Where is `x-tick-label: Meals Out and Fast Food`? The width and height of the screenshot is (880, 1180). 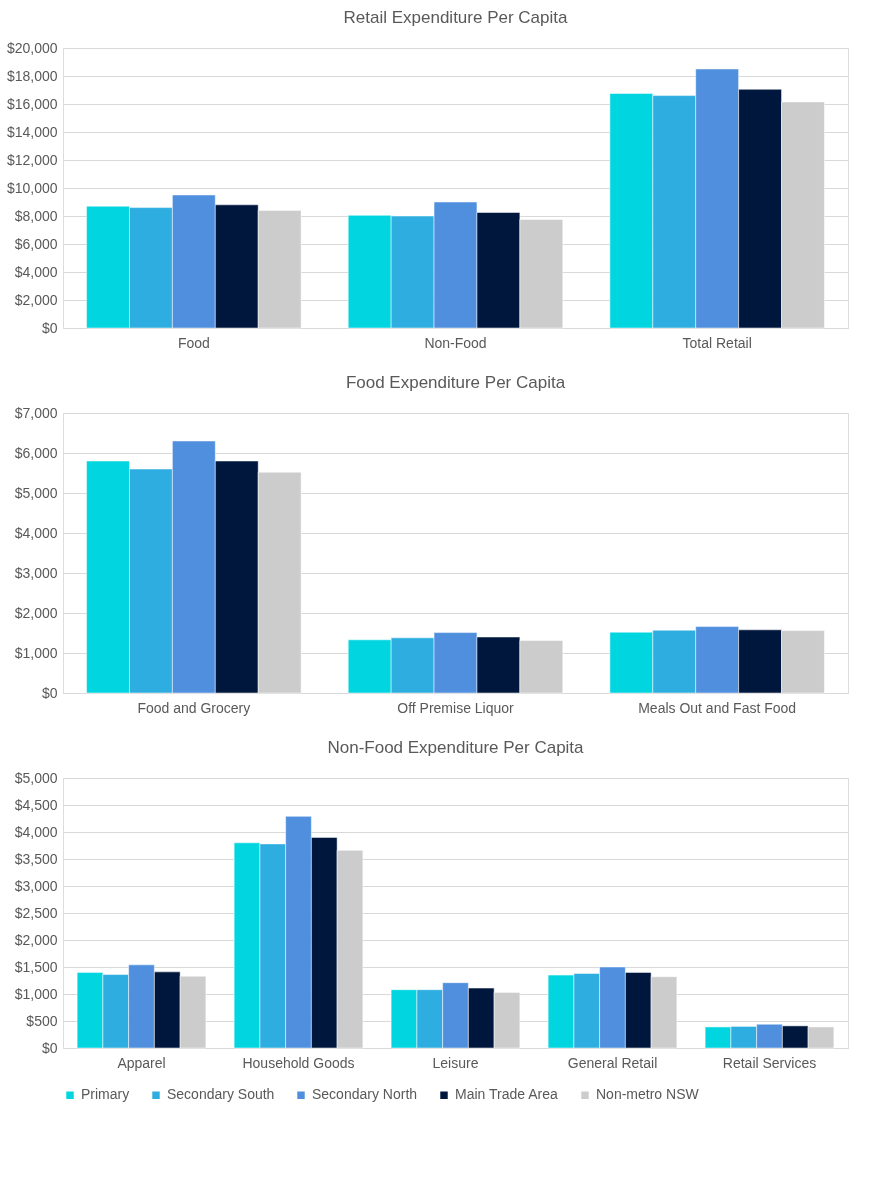
x-tick-label: Meals Out and Fast Food is located at coordinates (717, 707).